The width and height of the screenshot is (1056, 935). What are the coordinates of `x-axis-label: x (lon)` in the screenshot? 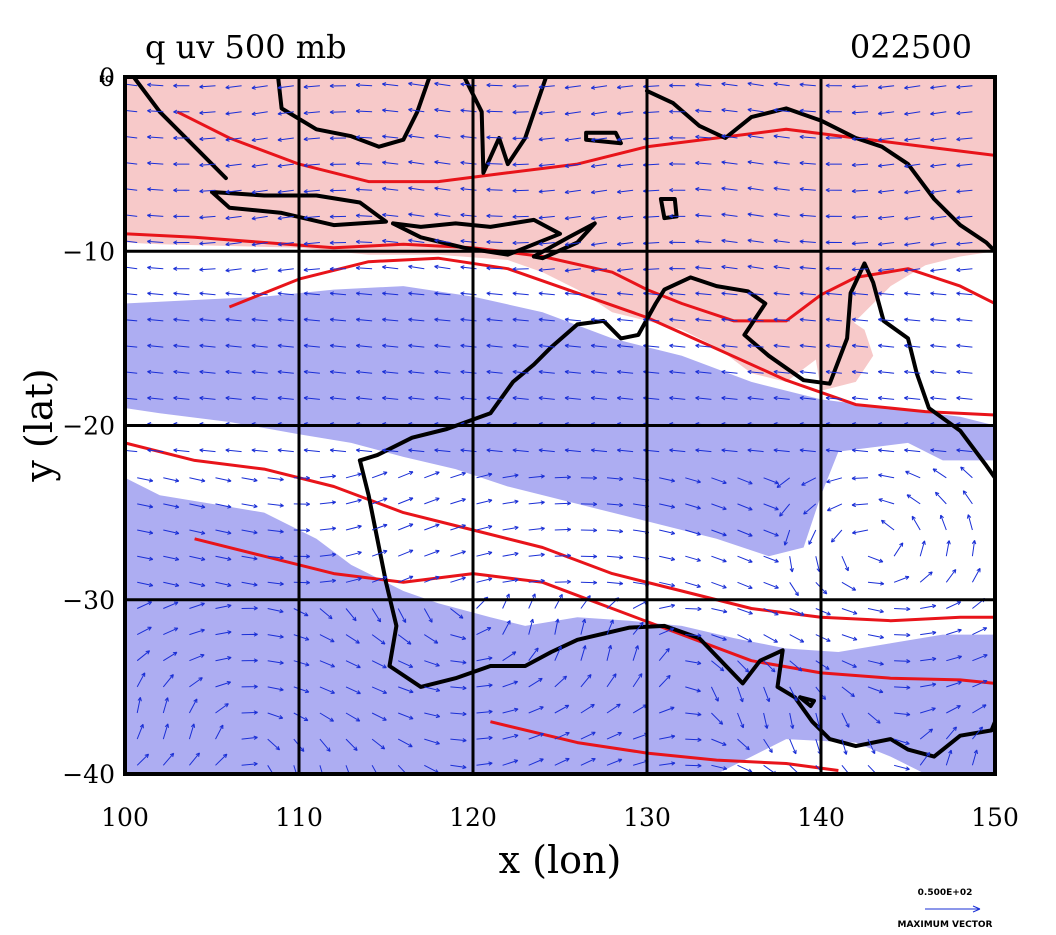 It's located at (560, 860).